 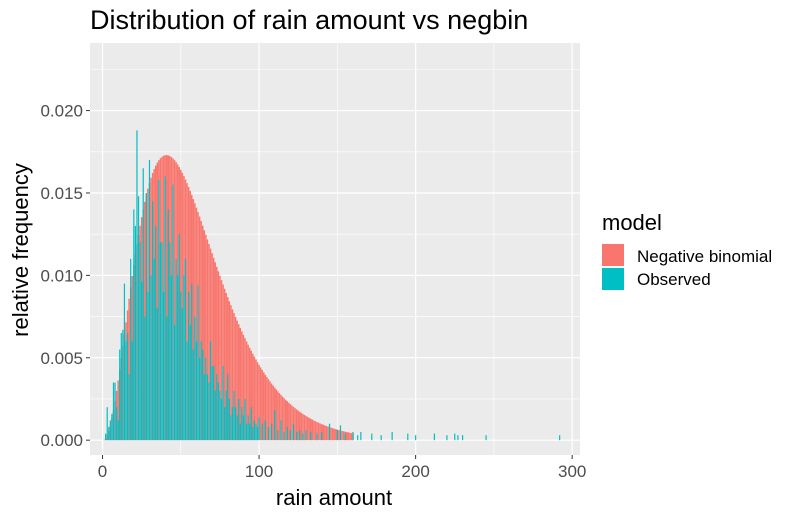 I want to click on x-tick-label: 0, so click(x=102, y=471).